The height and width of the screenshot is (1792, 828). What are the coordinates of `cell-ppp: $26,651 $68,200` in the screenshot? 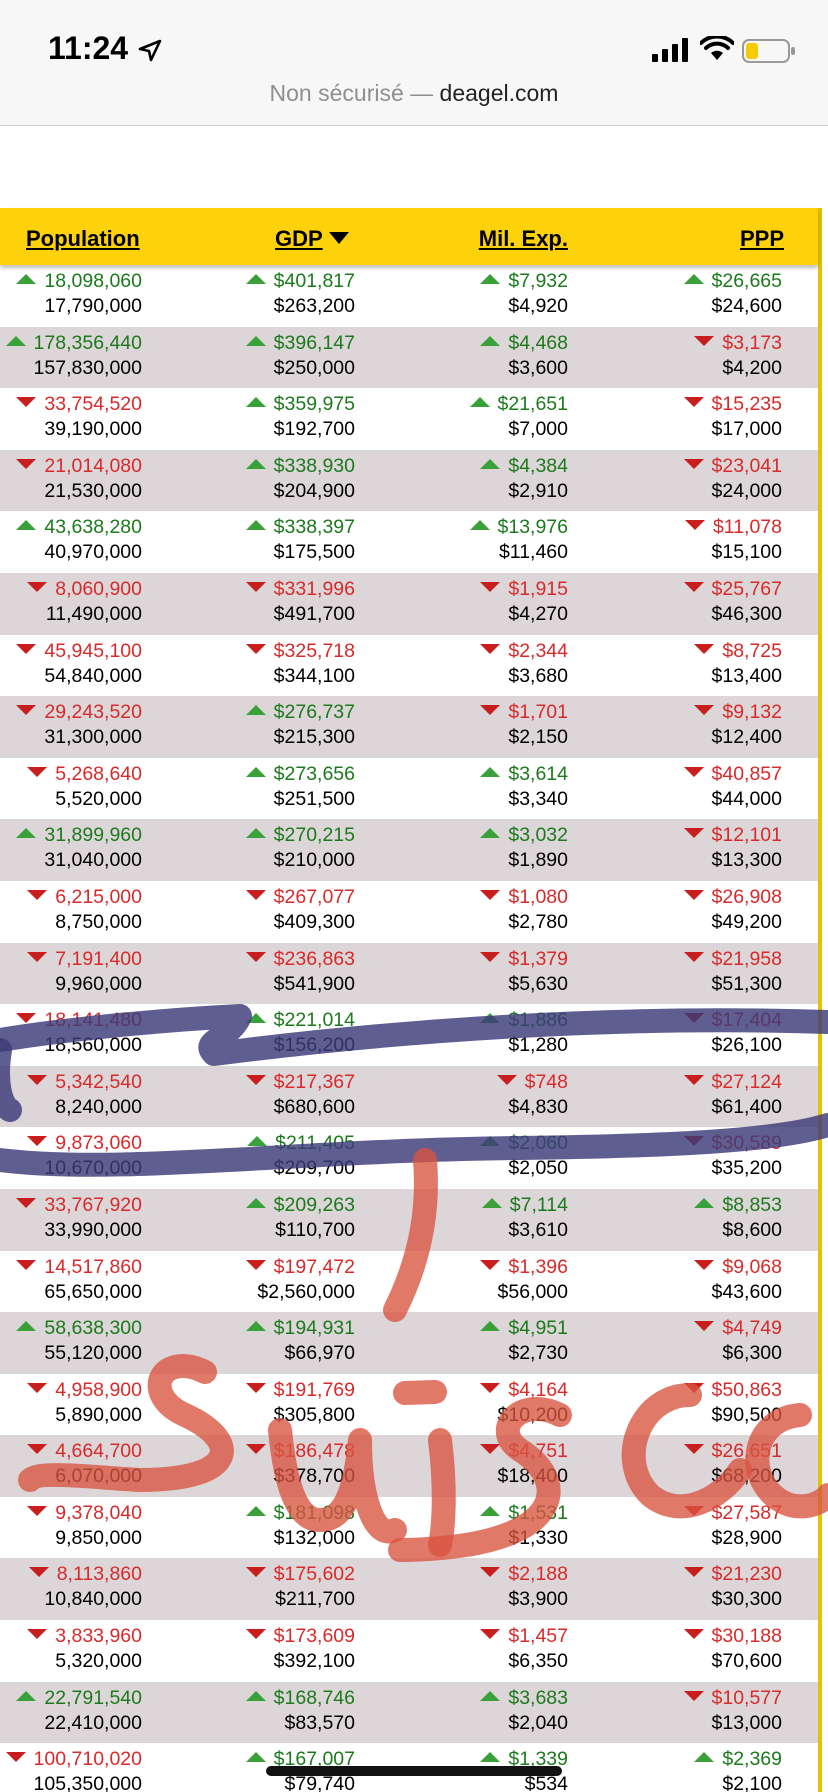 It's located at (732, 1464).